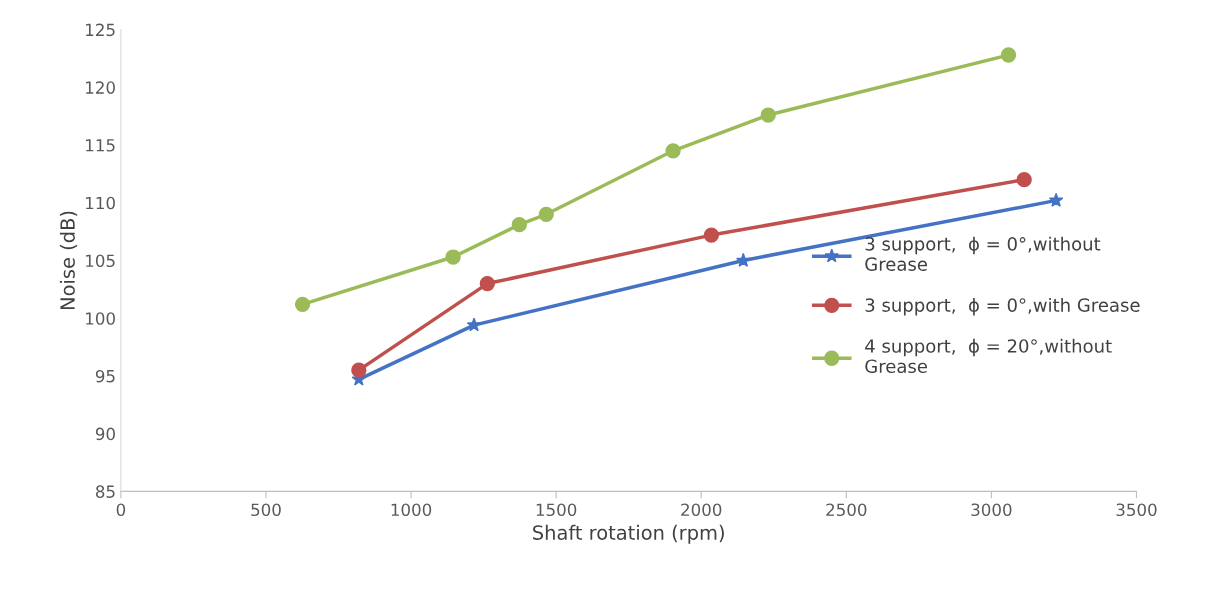 Image resolution: width=1209 pixels, height=592 pixels. I want to click on y-tick-label: 120, so click(100, 87).